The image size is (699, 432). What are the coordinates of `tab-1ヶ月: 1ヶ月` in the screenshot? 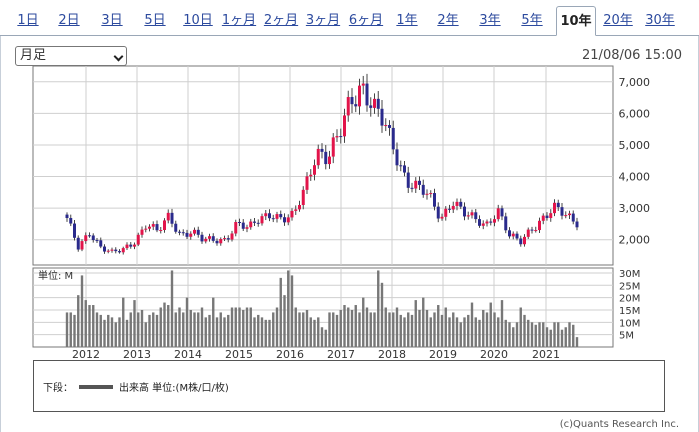 It's located at (239, 20).